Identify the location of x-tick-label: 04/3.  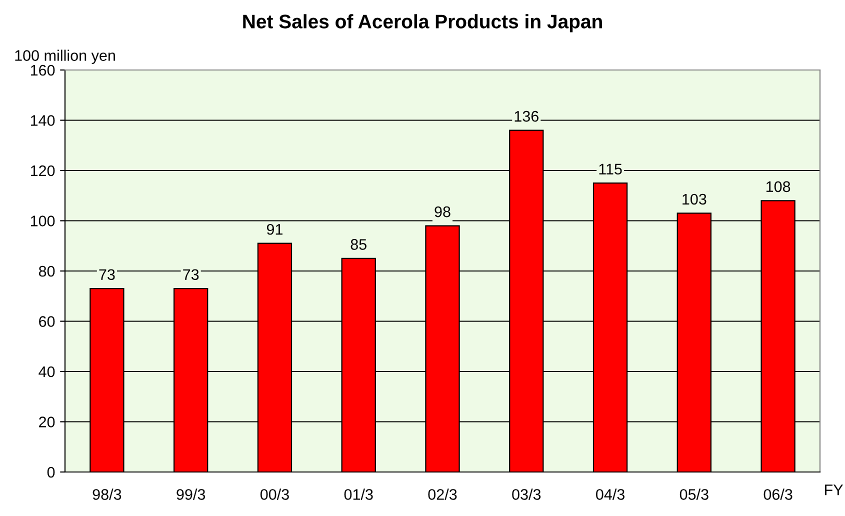
(610, 494).